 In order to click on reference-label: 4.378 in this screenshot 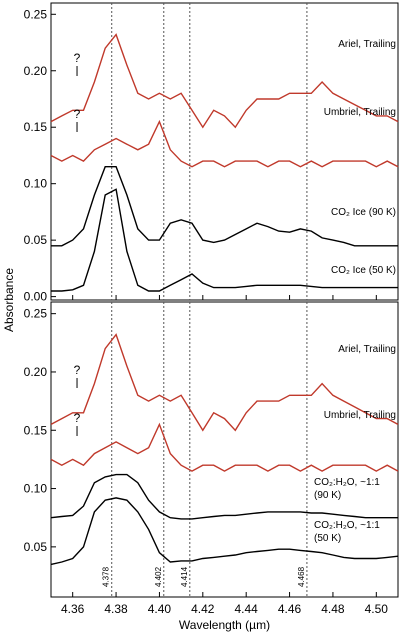, I will do `click(106, 576)`.